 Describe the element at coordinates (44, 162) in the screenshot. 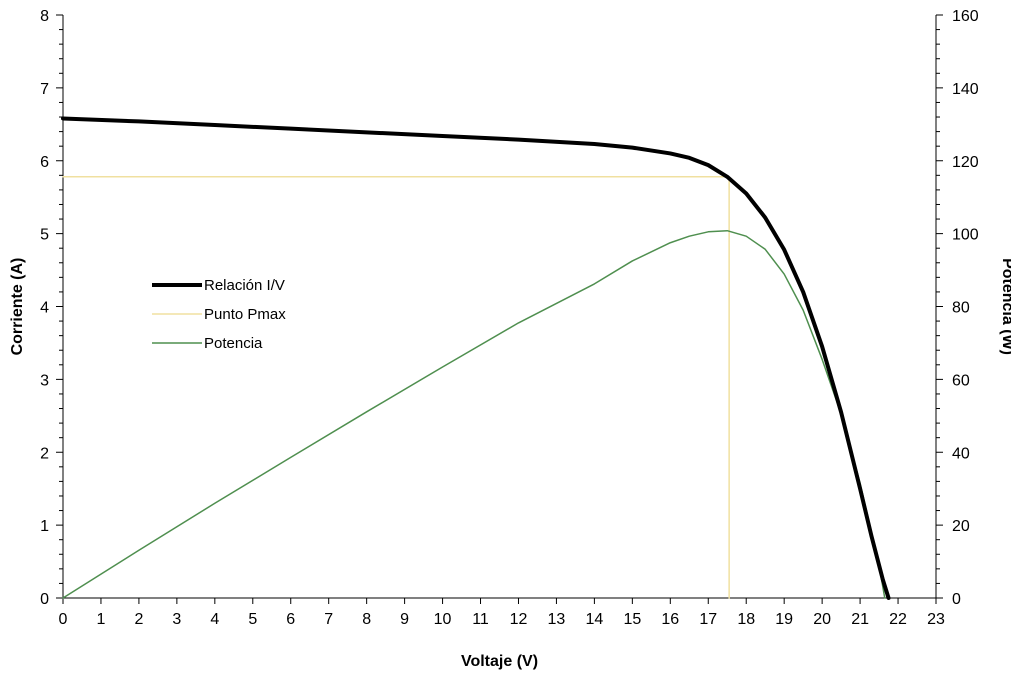

I see `y-tick-label: 6` at that location.